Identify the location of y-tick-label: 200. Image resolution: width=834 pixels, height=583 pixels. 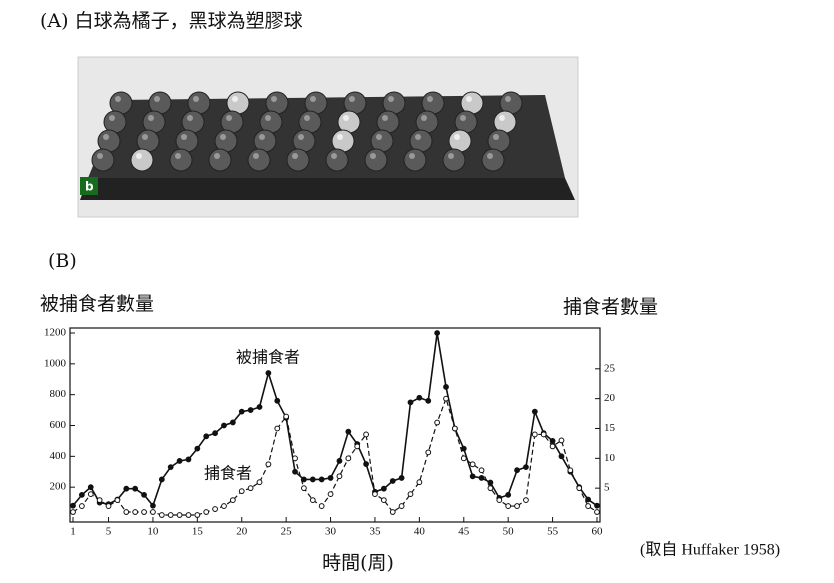
(58, 487).